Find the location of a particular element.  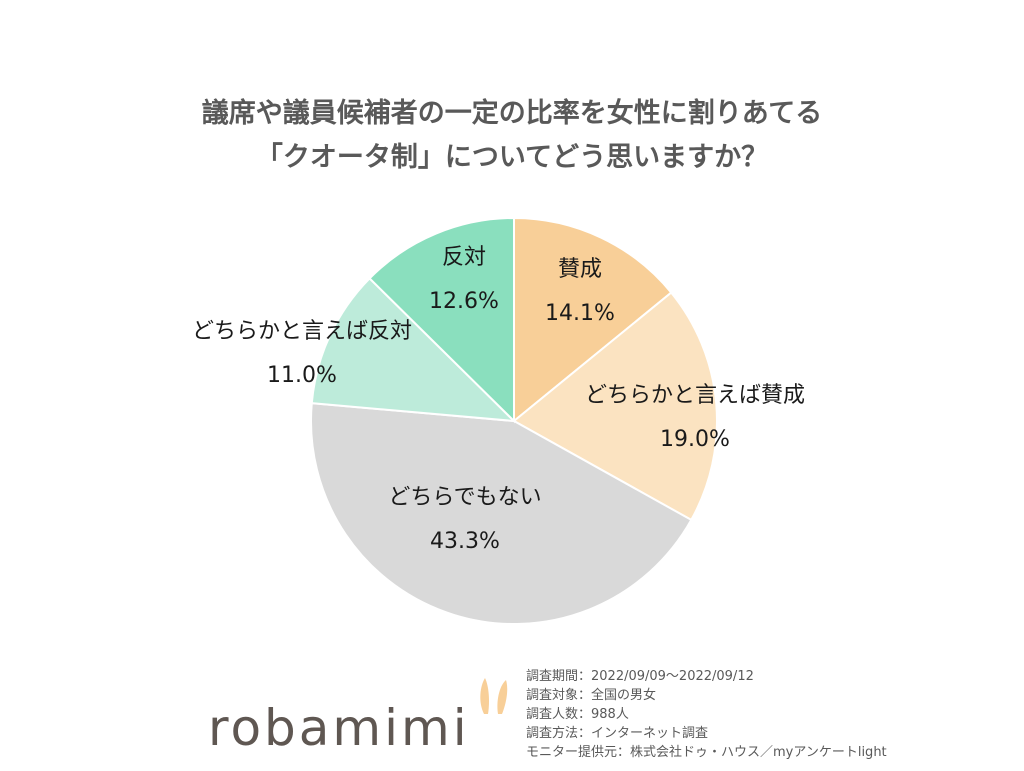

chart-title-line1: 議席や議員候補者の一定の比率を女性に割りあてる is located at coordinates (512, 113).